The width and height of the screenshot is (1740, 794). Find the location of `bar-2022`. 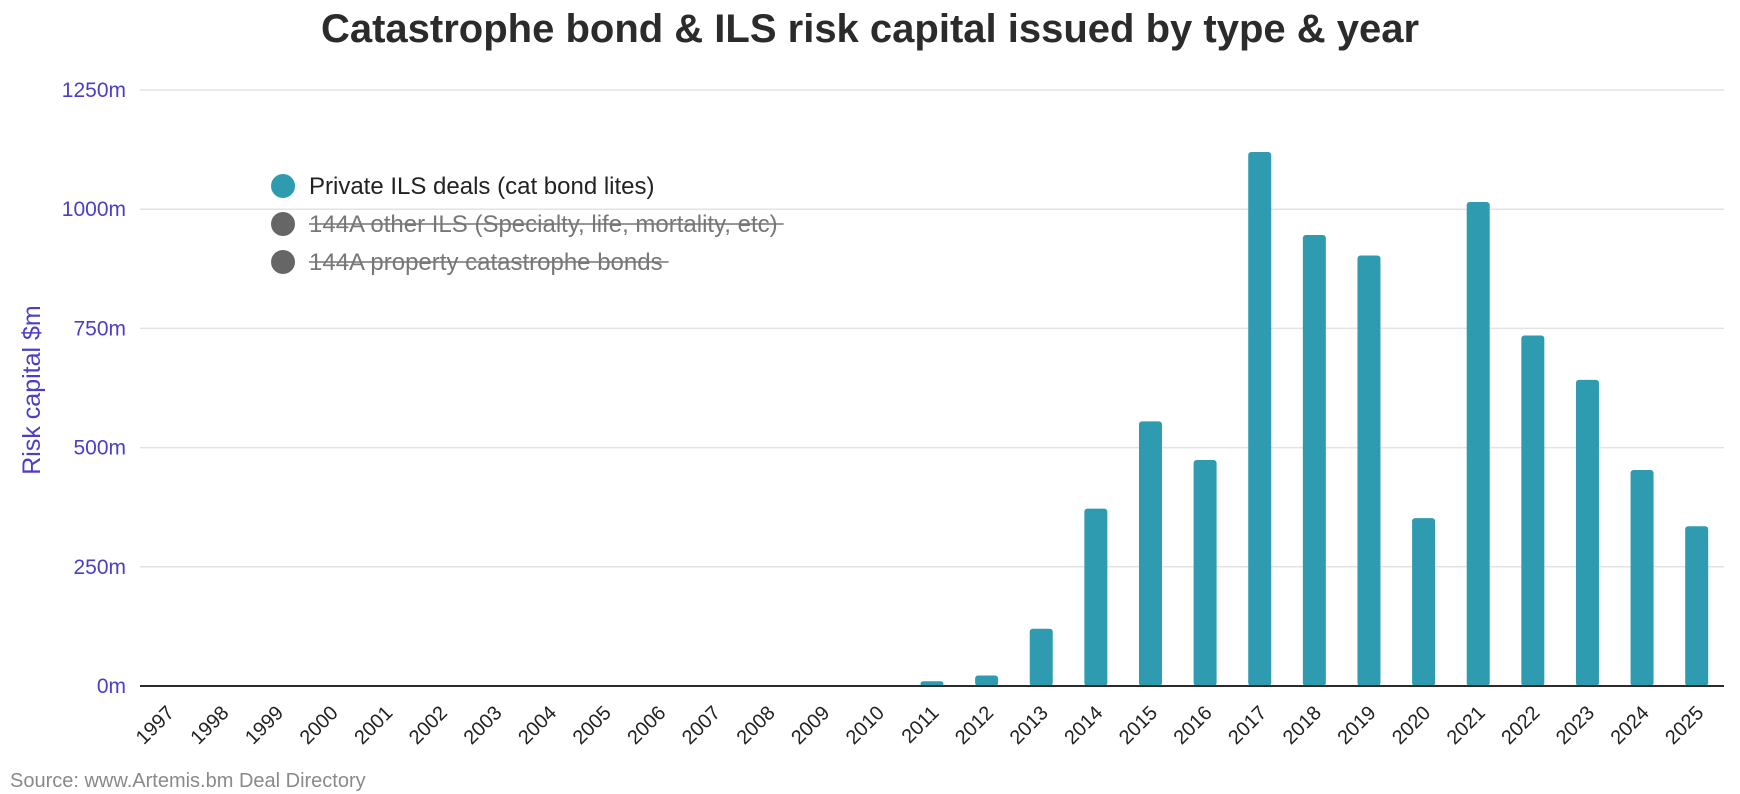

bar-2022 is located at coordinates (1533, 510).